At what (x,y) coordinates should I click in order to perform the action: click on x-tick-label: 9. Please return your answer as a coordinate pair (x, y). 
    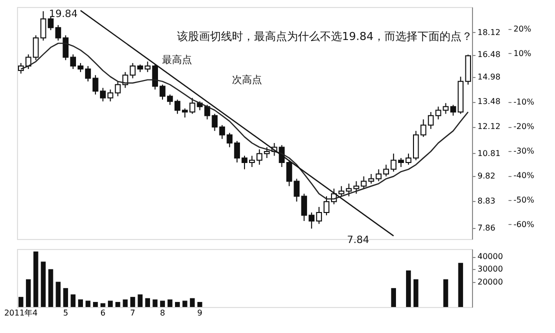
    Looking at the image, I should click on (199, 313).